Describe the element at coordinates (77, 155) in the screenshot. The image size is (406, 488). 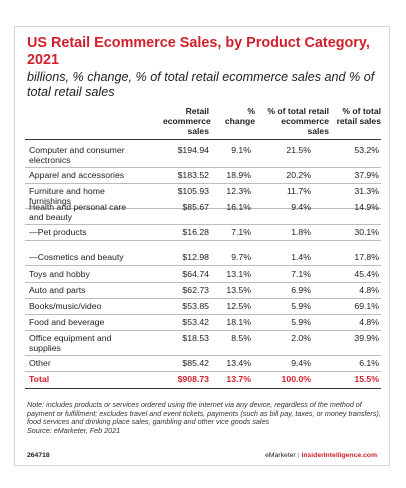
I see `row-category: Computer and consumer electronics` at that location.